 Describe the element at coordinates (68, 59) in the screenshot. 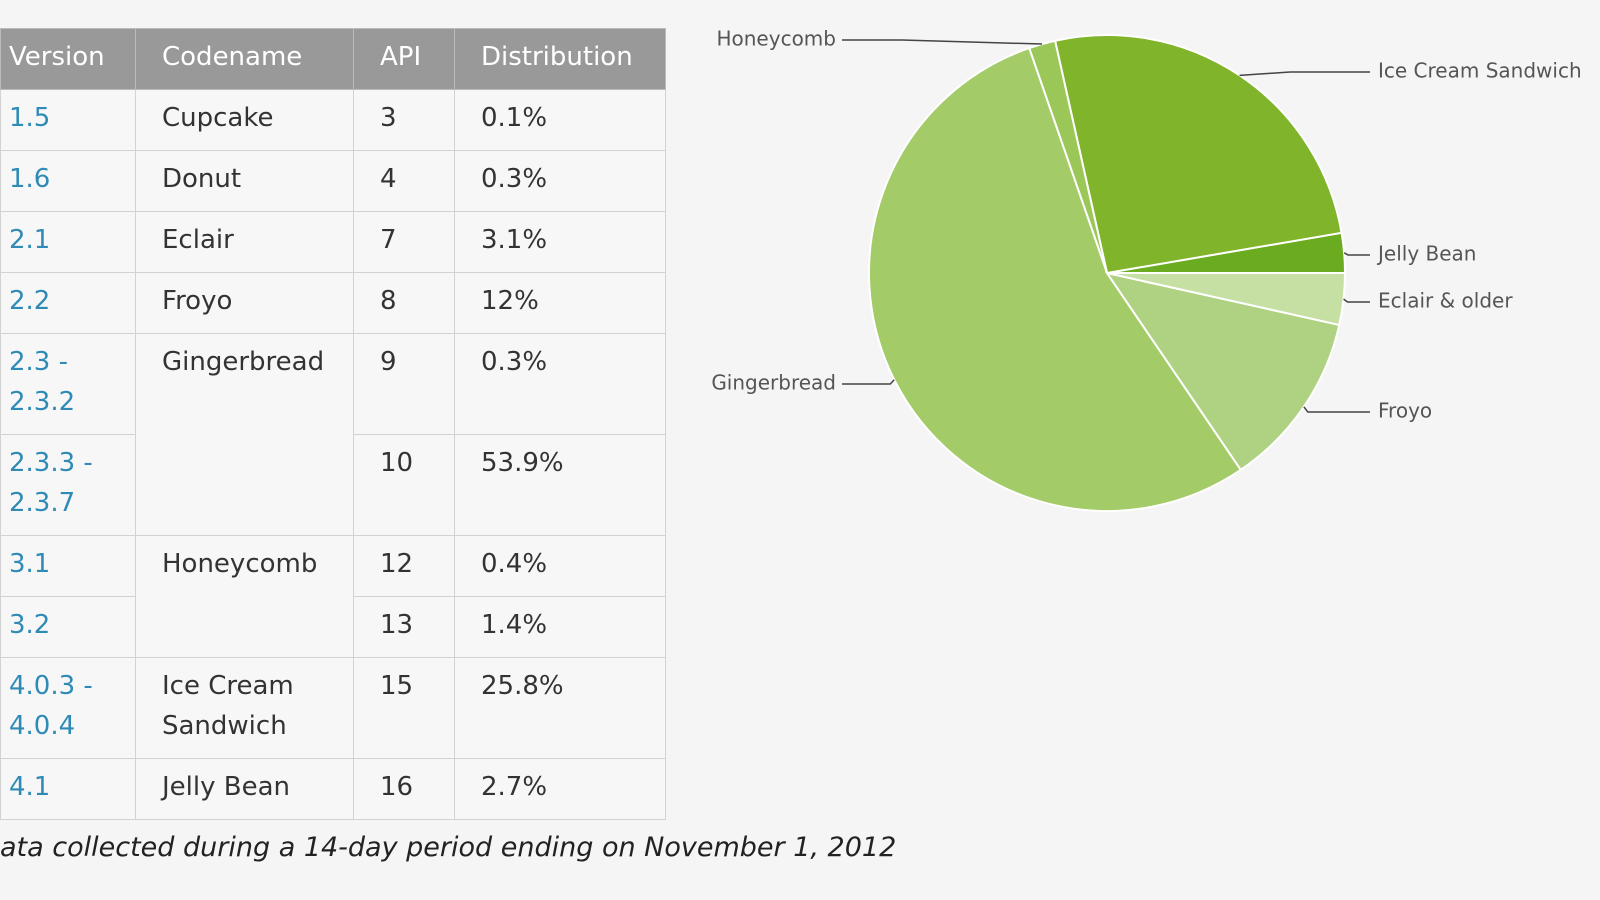

I see `column-header: Version` at that location.